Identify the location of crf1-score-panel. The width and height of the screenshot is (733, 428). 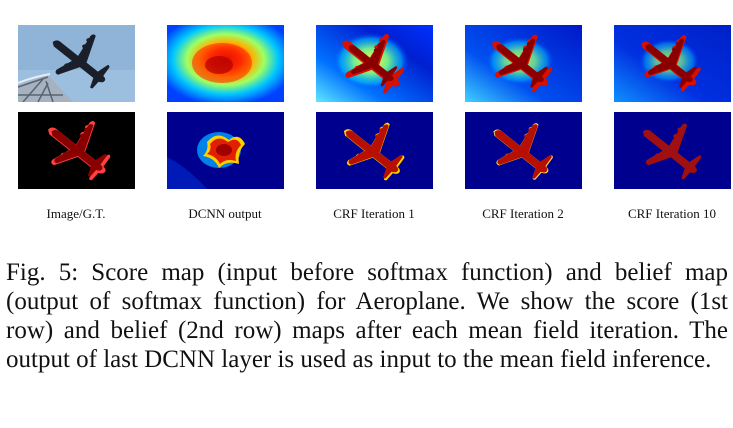
(374, 63).